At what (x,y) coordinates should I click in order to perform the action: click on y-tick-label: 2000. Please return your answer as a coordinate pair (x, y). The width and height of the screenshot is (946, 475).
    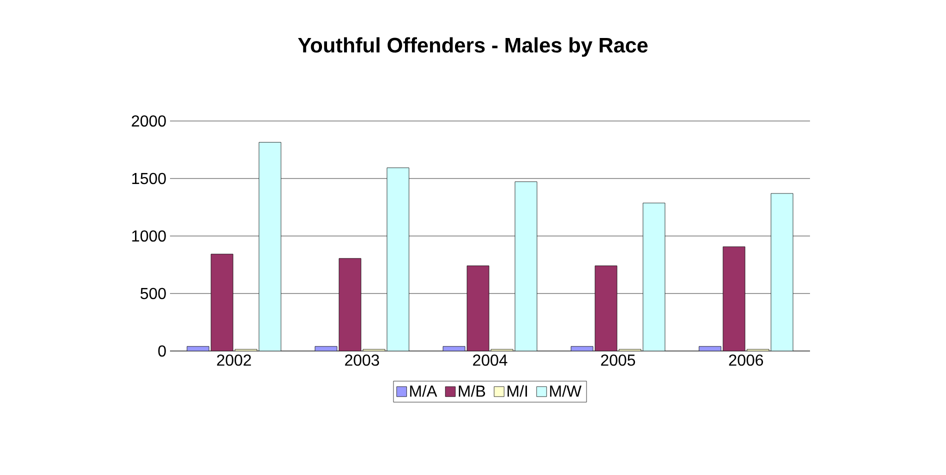
    Looking at the image, I should click on (149, 121).